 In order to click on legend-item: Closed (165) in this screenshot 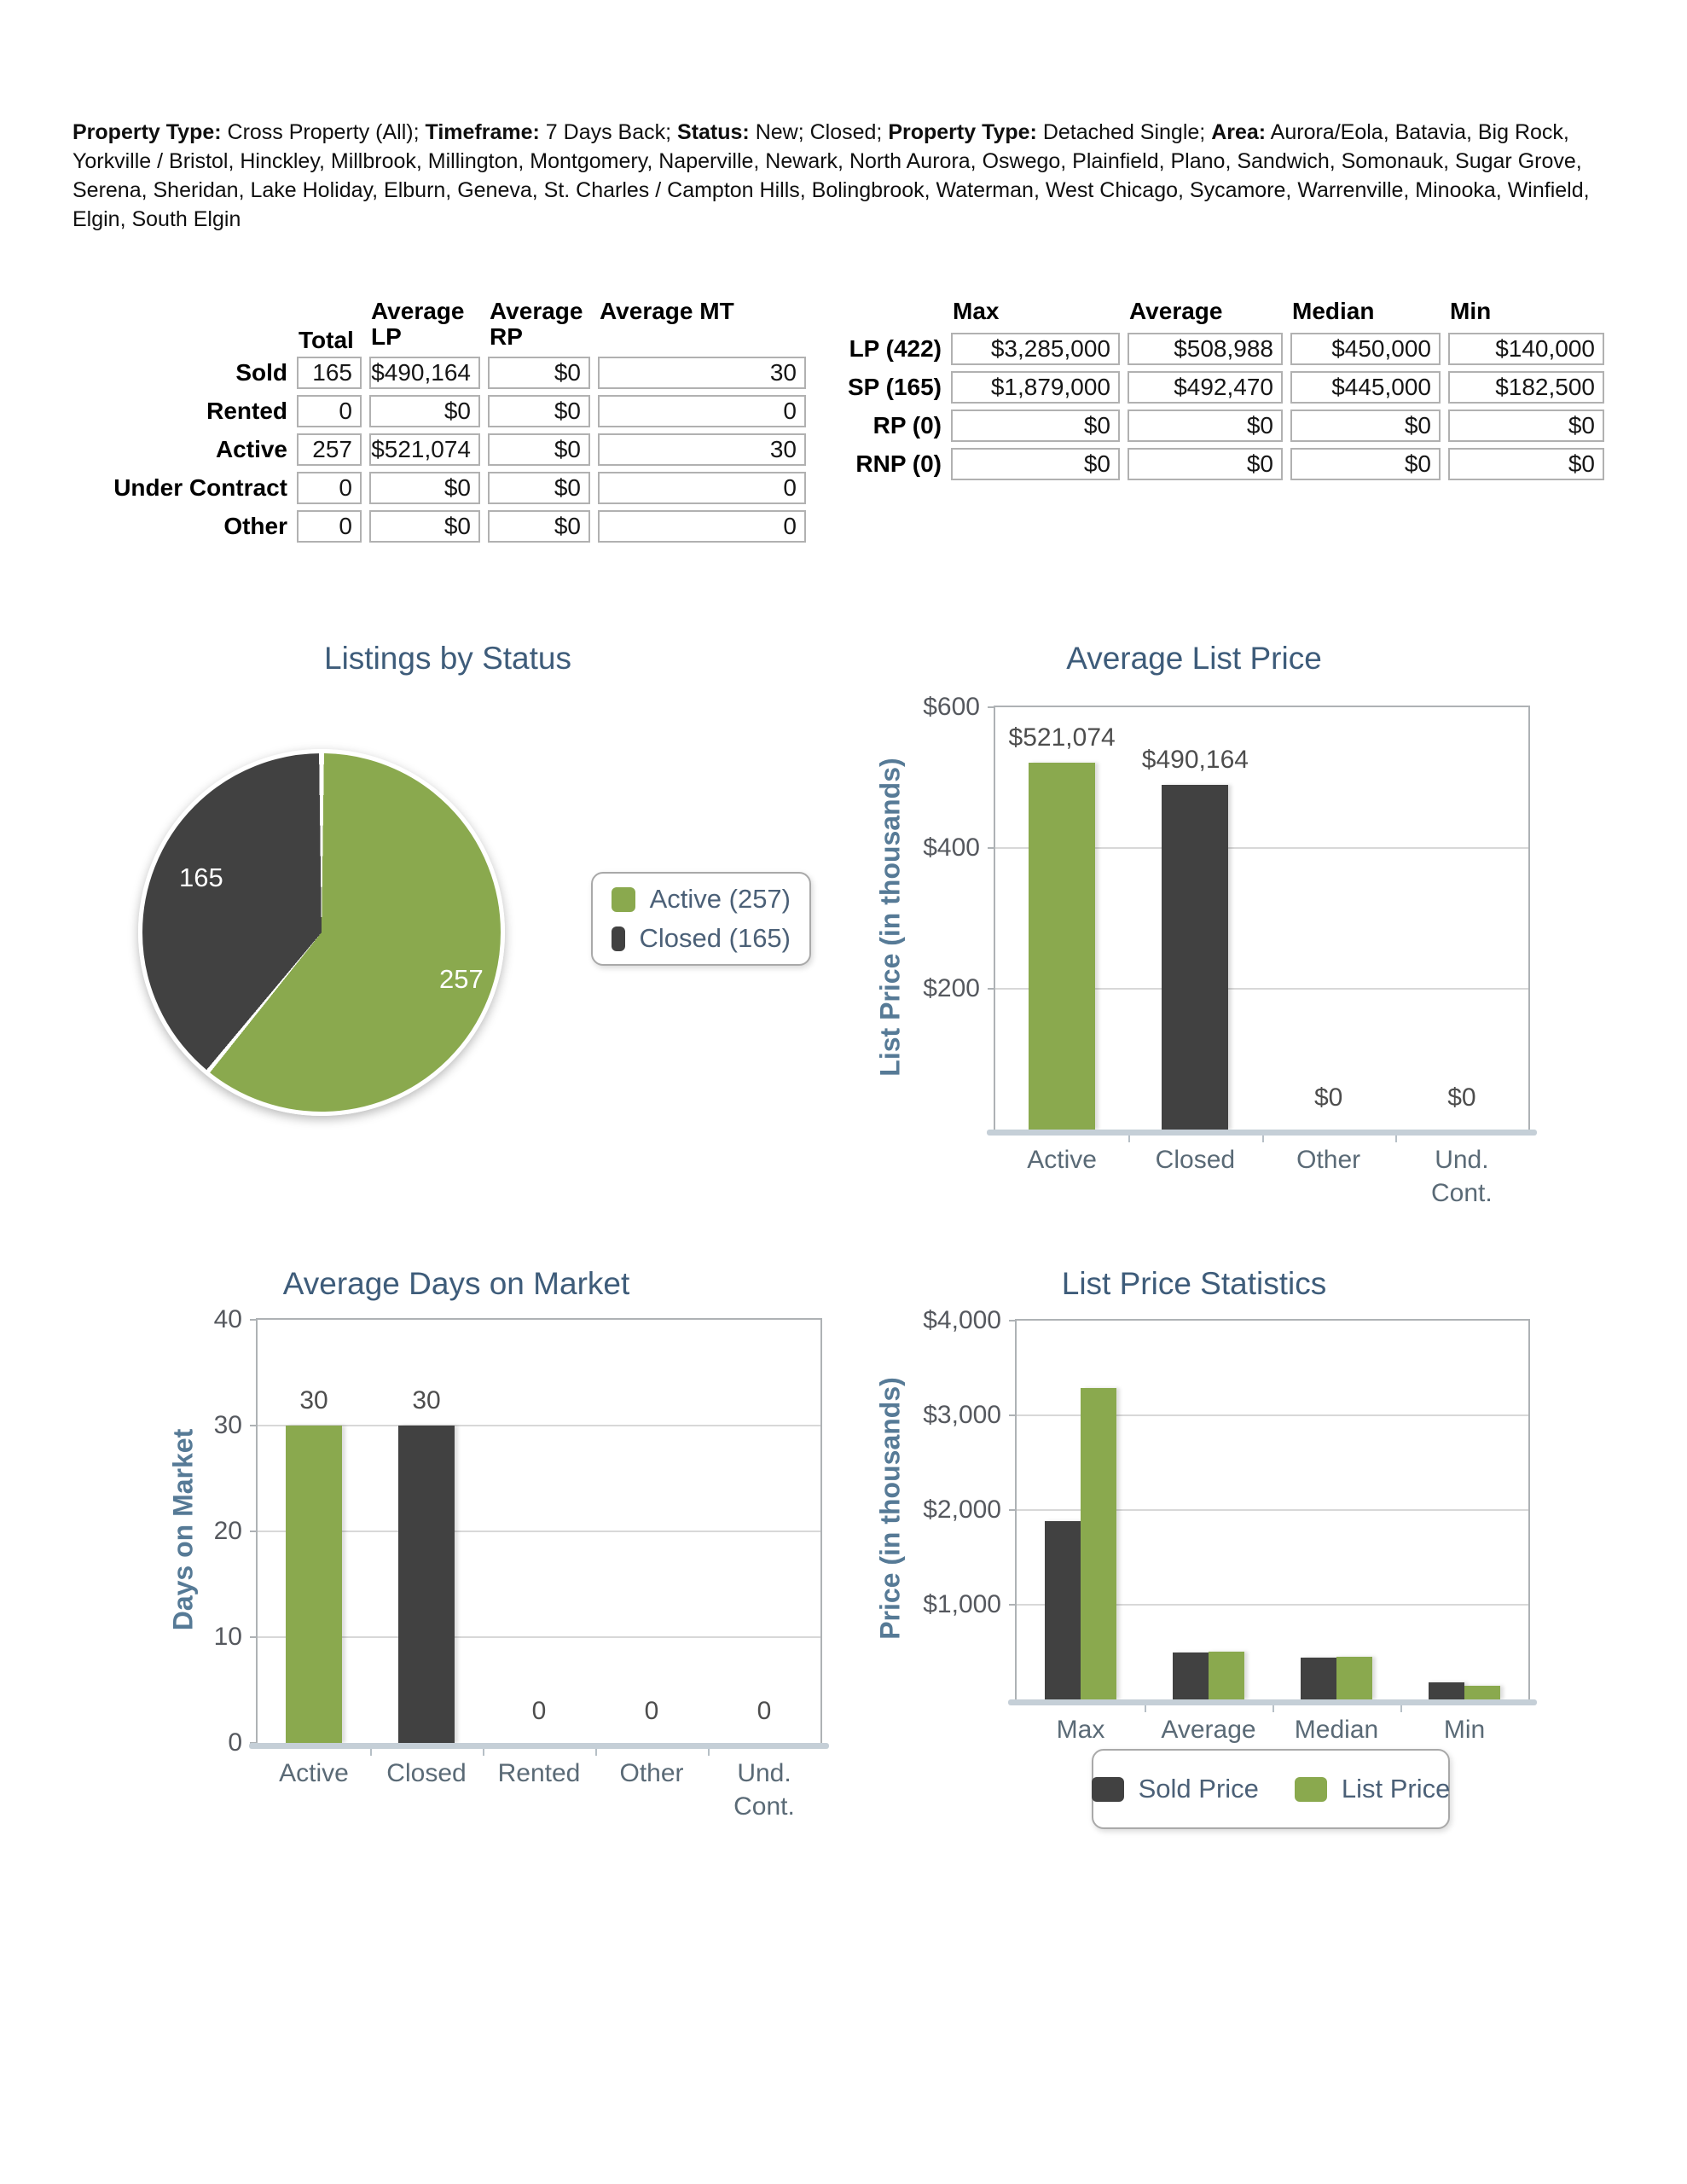, I will do `click(702, 939)`.